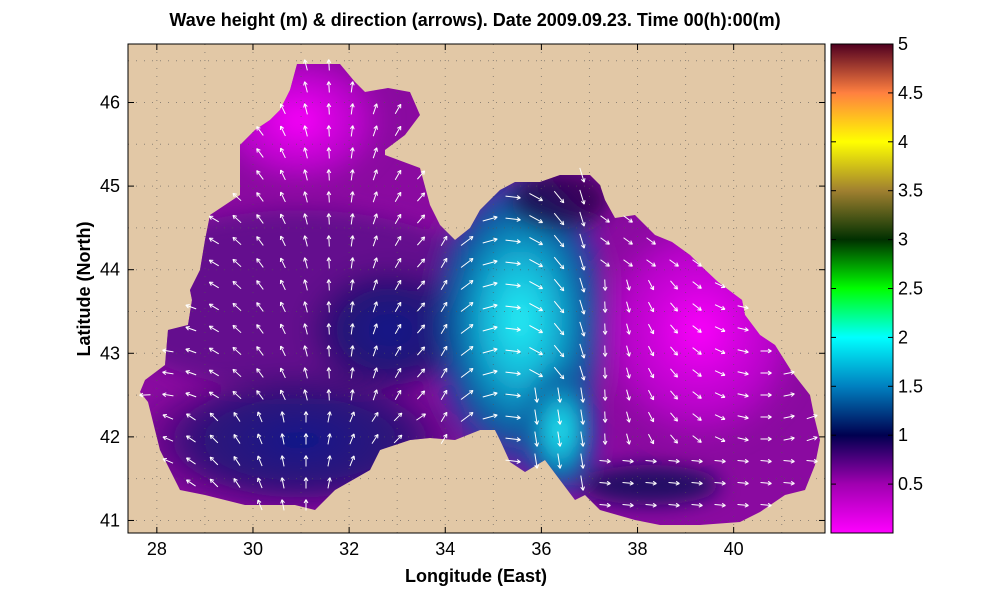  I want to click on field-southeast-dark, so click(650, 485).